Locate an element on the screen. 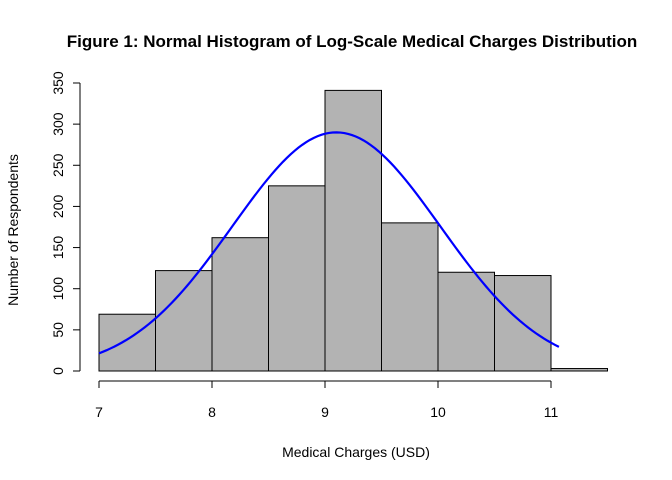 This screenshot has width=672, height=480. x-tick-label: 10 is located at coordinates (438, 412).